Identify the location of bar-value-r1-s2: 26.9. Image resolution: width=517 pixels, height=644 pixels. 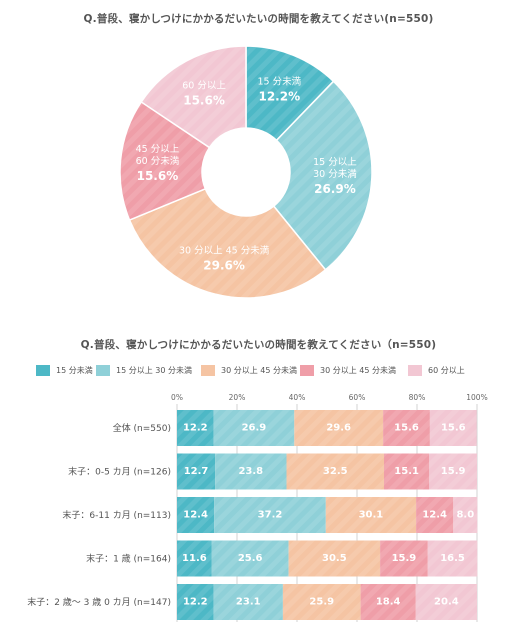
(254, 428).